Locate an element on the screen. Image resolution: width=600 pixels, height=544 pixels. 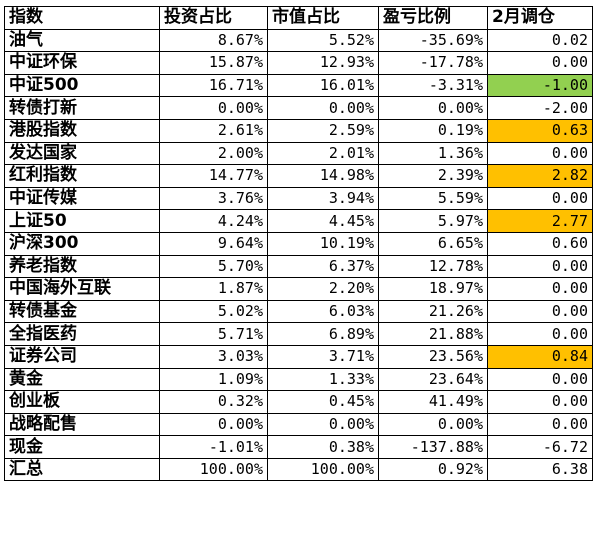
index-name-cell: 转债基金 is located at coordinates (82, 311).